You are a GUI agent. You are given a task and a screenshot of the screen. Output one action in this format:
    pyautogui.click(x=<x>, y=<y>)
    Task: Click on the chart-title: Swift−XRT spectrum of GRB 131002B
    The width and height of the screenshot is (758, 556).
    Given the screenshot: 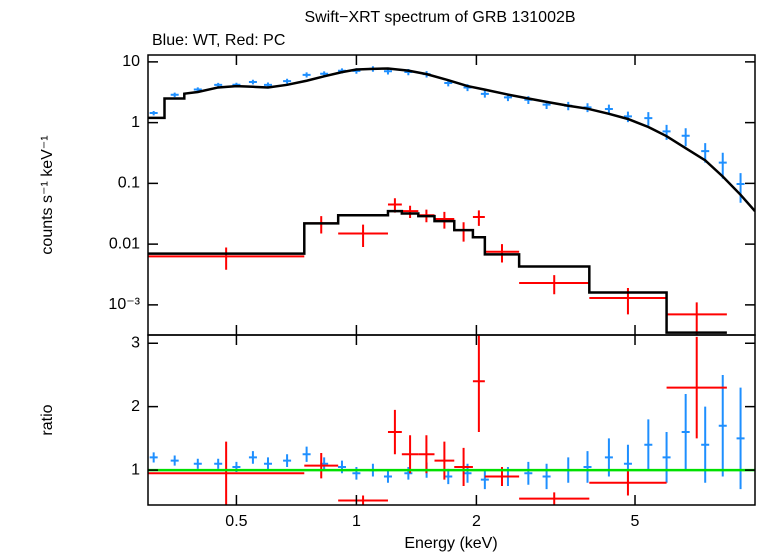 What is the action you would take?
    pyautogui.click(x=439, y=17)
    